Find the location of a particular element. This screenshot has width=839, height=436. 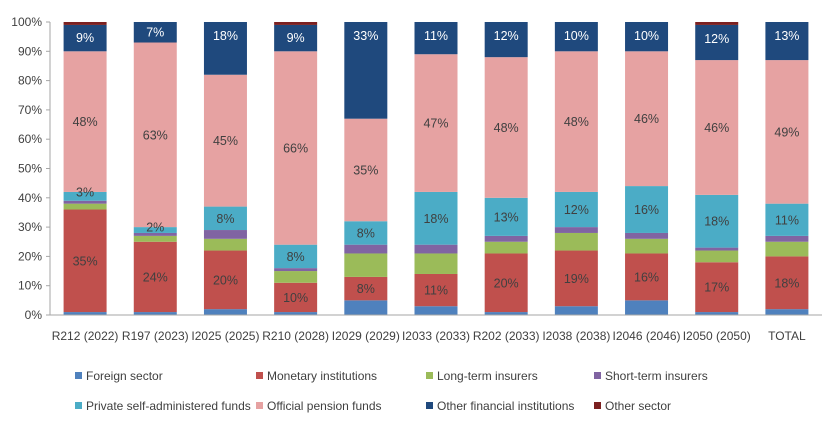

data-label: 2% is located at coordinates (155, 228).